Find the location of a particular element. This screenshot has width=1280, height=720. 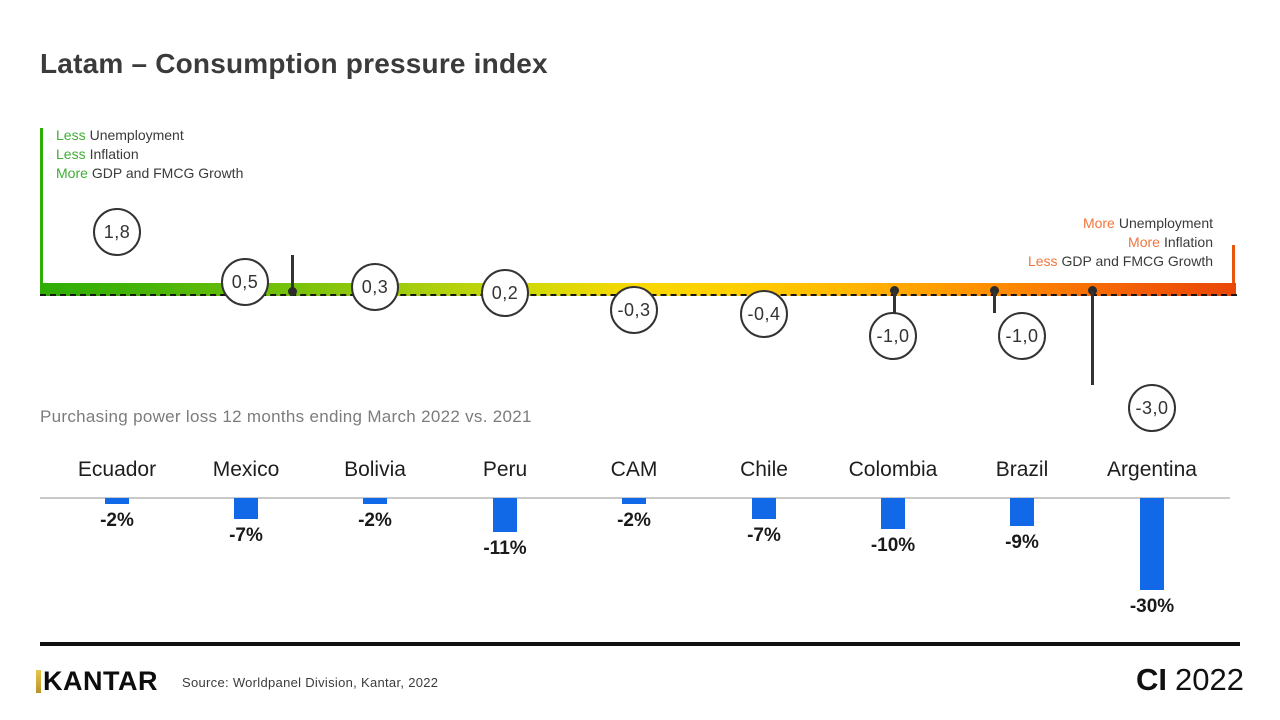

green-axis-line is located at coordinates (41, 206).